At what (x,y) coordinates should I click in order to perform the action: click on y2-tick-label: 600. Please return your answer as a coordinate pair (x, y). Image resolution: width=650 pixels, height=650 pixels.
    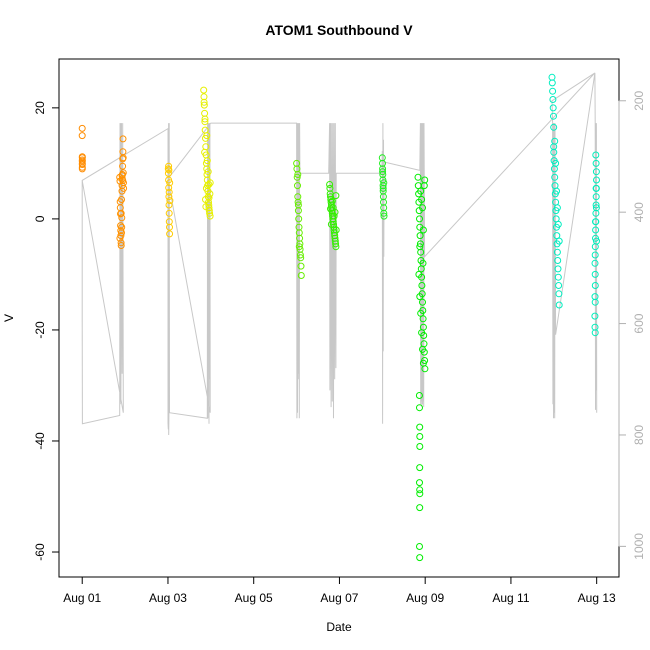
    Looking at the image, I should click on (639, 323).